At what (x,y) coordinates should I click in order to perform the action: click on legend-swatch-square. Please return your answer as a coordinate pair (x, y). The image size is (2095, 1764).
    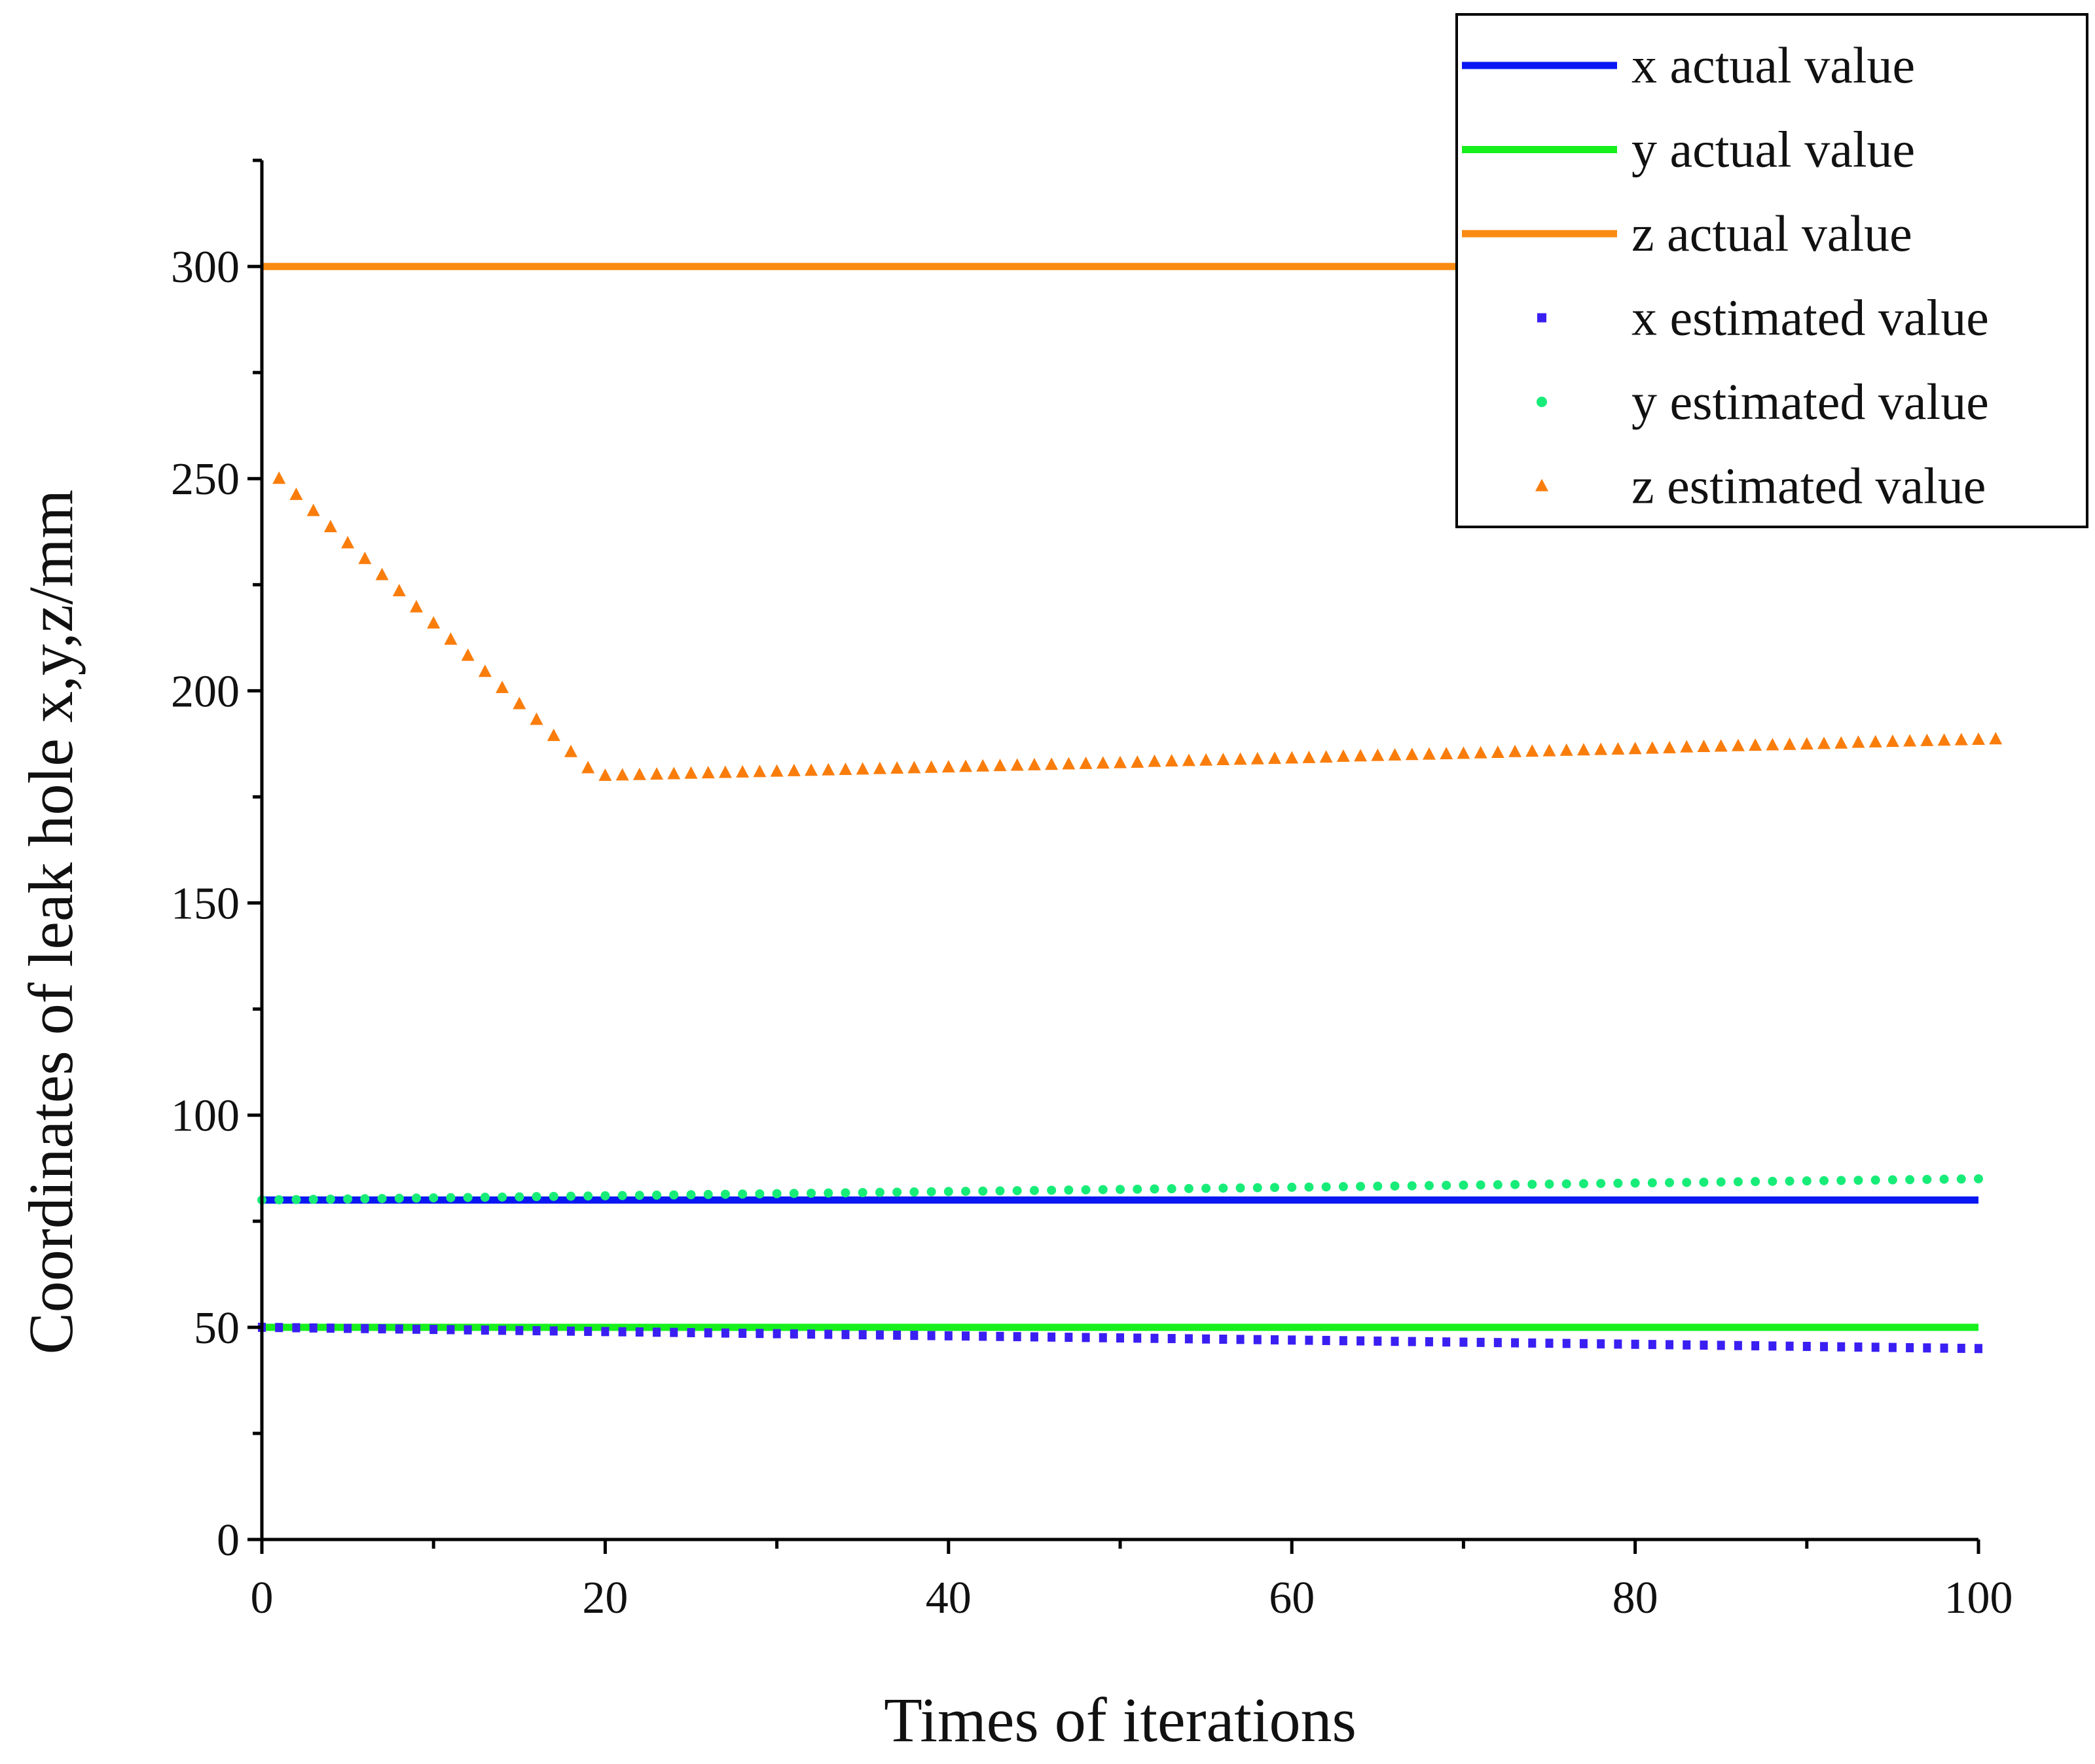
    Looking at the image, I should click on (1541, 318).